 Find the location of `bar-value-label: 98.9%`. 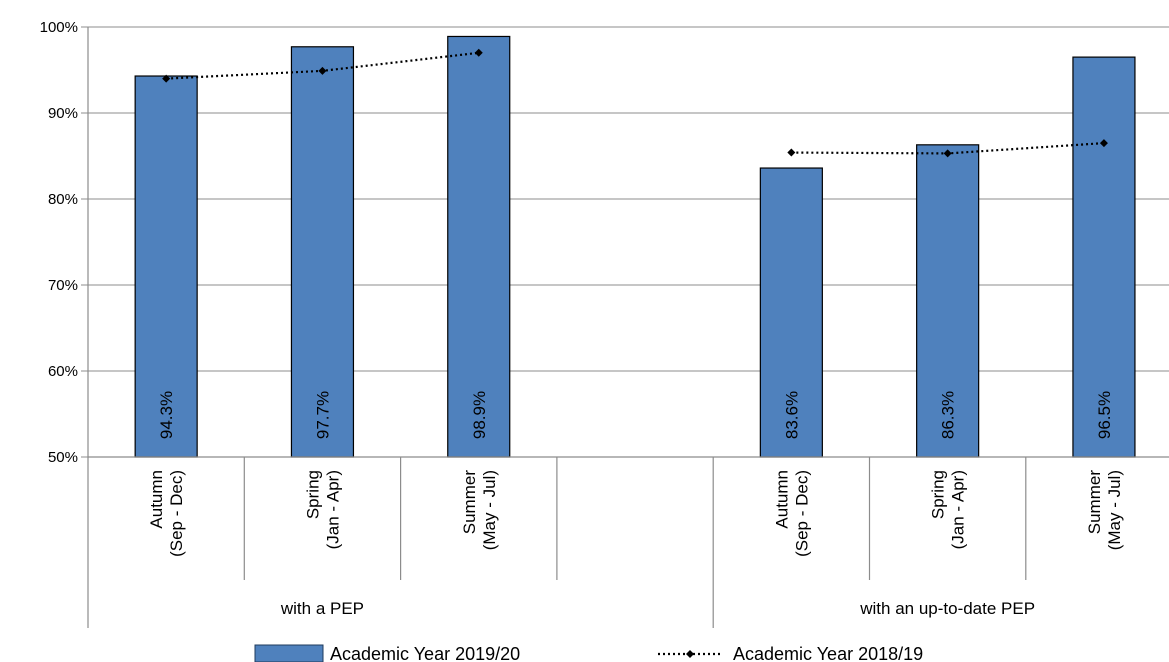

bar-value-label: 98.9% is located at coordinates (479, 415).